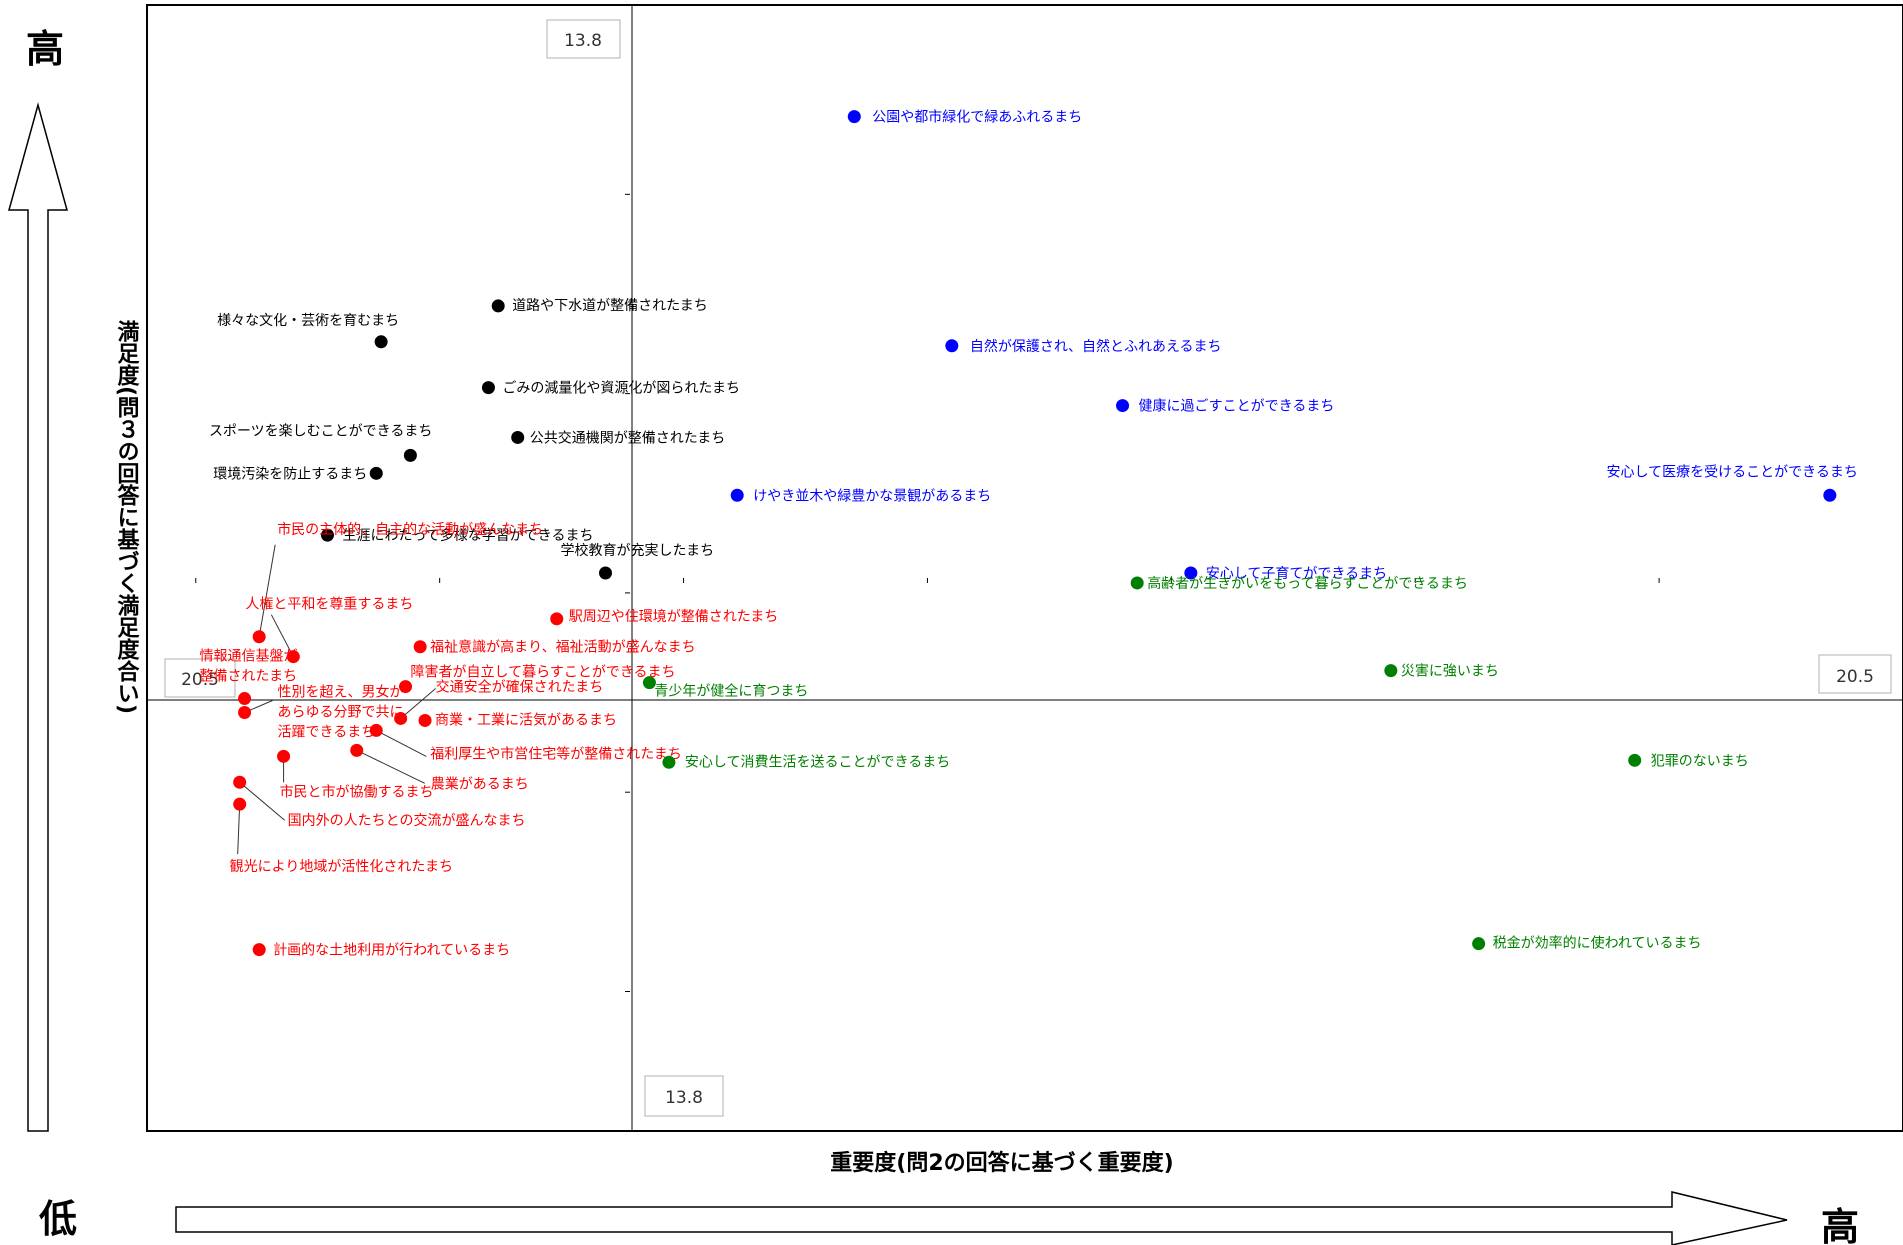  I want to click on corner-label-low: 低, so click(58, 1219).